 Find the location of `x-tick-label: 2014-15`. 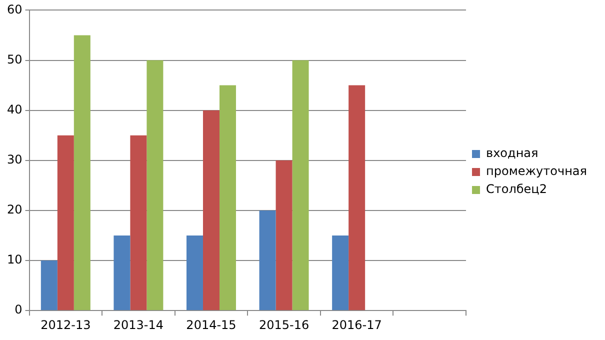

x-tick-label: 2014-15 is located at coordinates (211, 325).